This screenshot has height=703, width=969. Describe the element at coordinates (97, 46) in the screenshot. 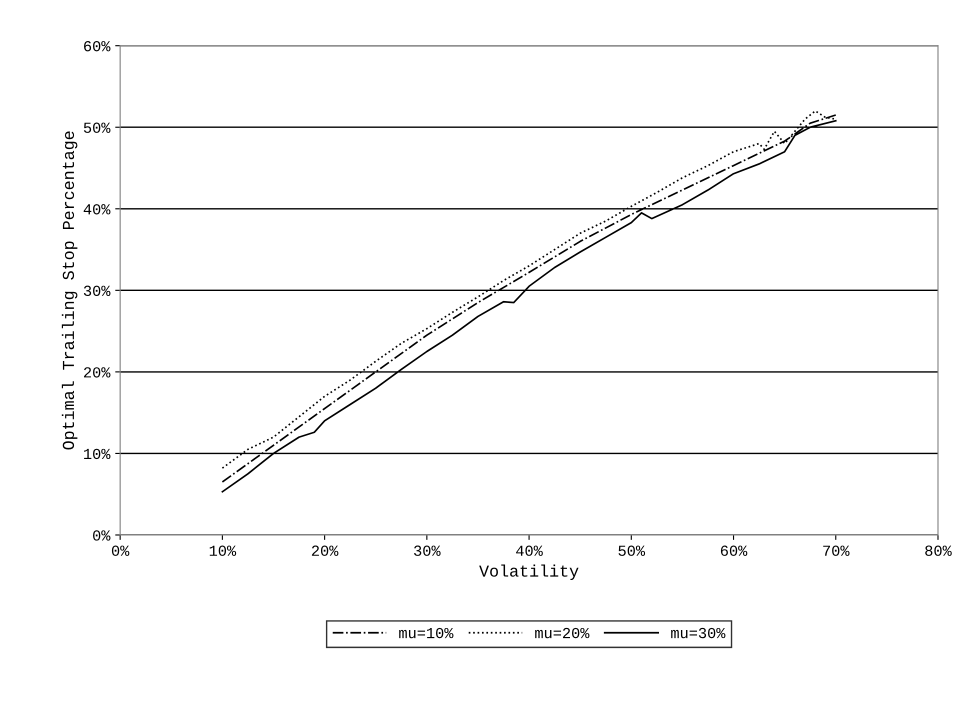

I see `y-tick-label: 60%` at that location.